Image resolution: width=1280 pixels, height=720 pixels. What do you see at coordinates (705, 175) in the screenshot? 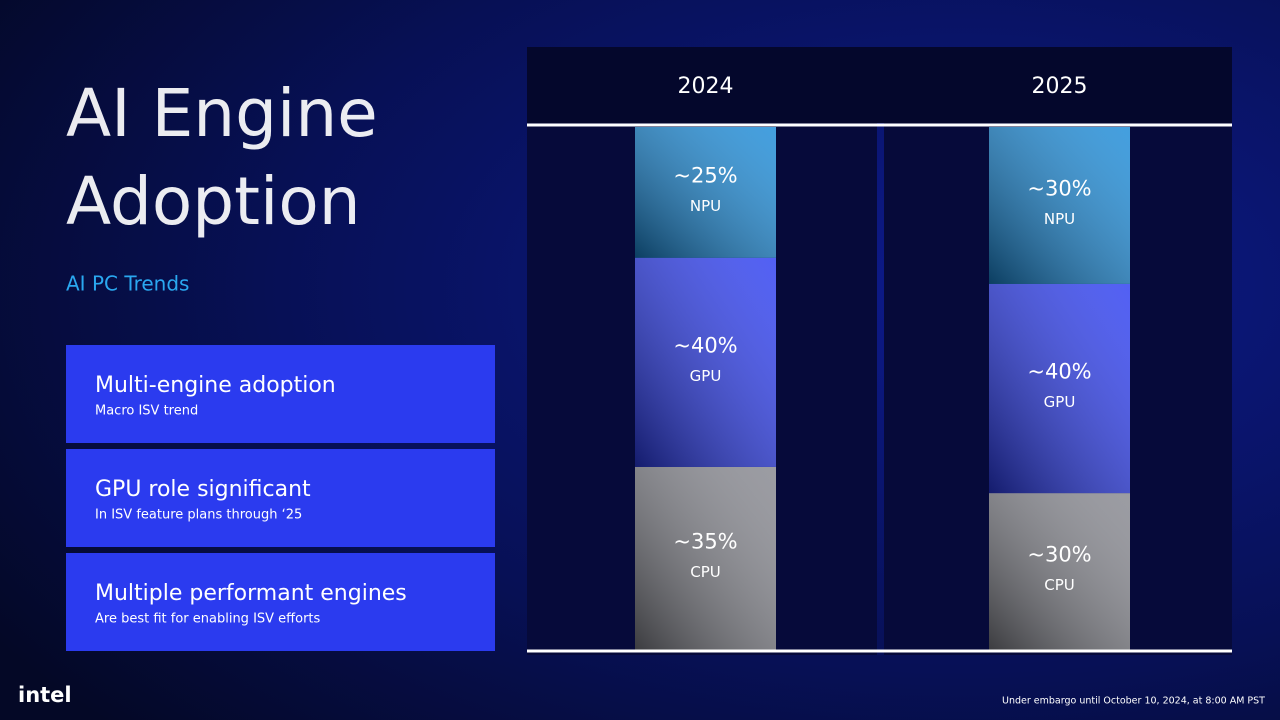
I see `value-label: ~25%` at bounding box center [705, 175].